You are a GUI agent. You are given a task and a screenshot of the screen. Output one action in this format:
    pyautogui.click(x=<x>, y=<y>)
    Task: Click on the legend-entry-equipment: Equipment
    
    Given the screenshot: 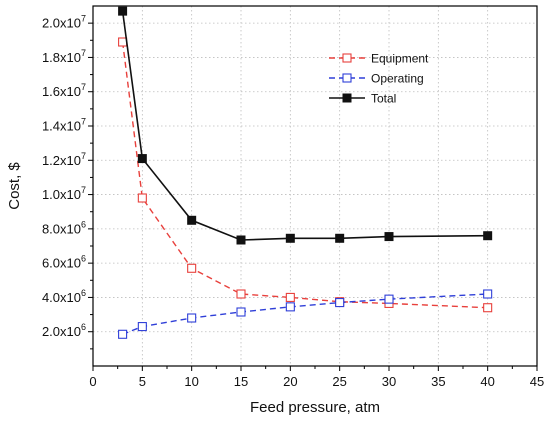 What is the action you would take?
    pyautogui.click(x=379, y=59)
    